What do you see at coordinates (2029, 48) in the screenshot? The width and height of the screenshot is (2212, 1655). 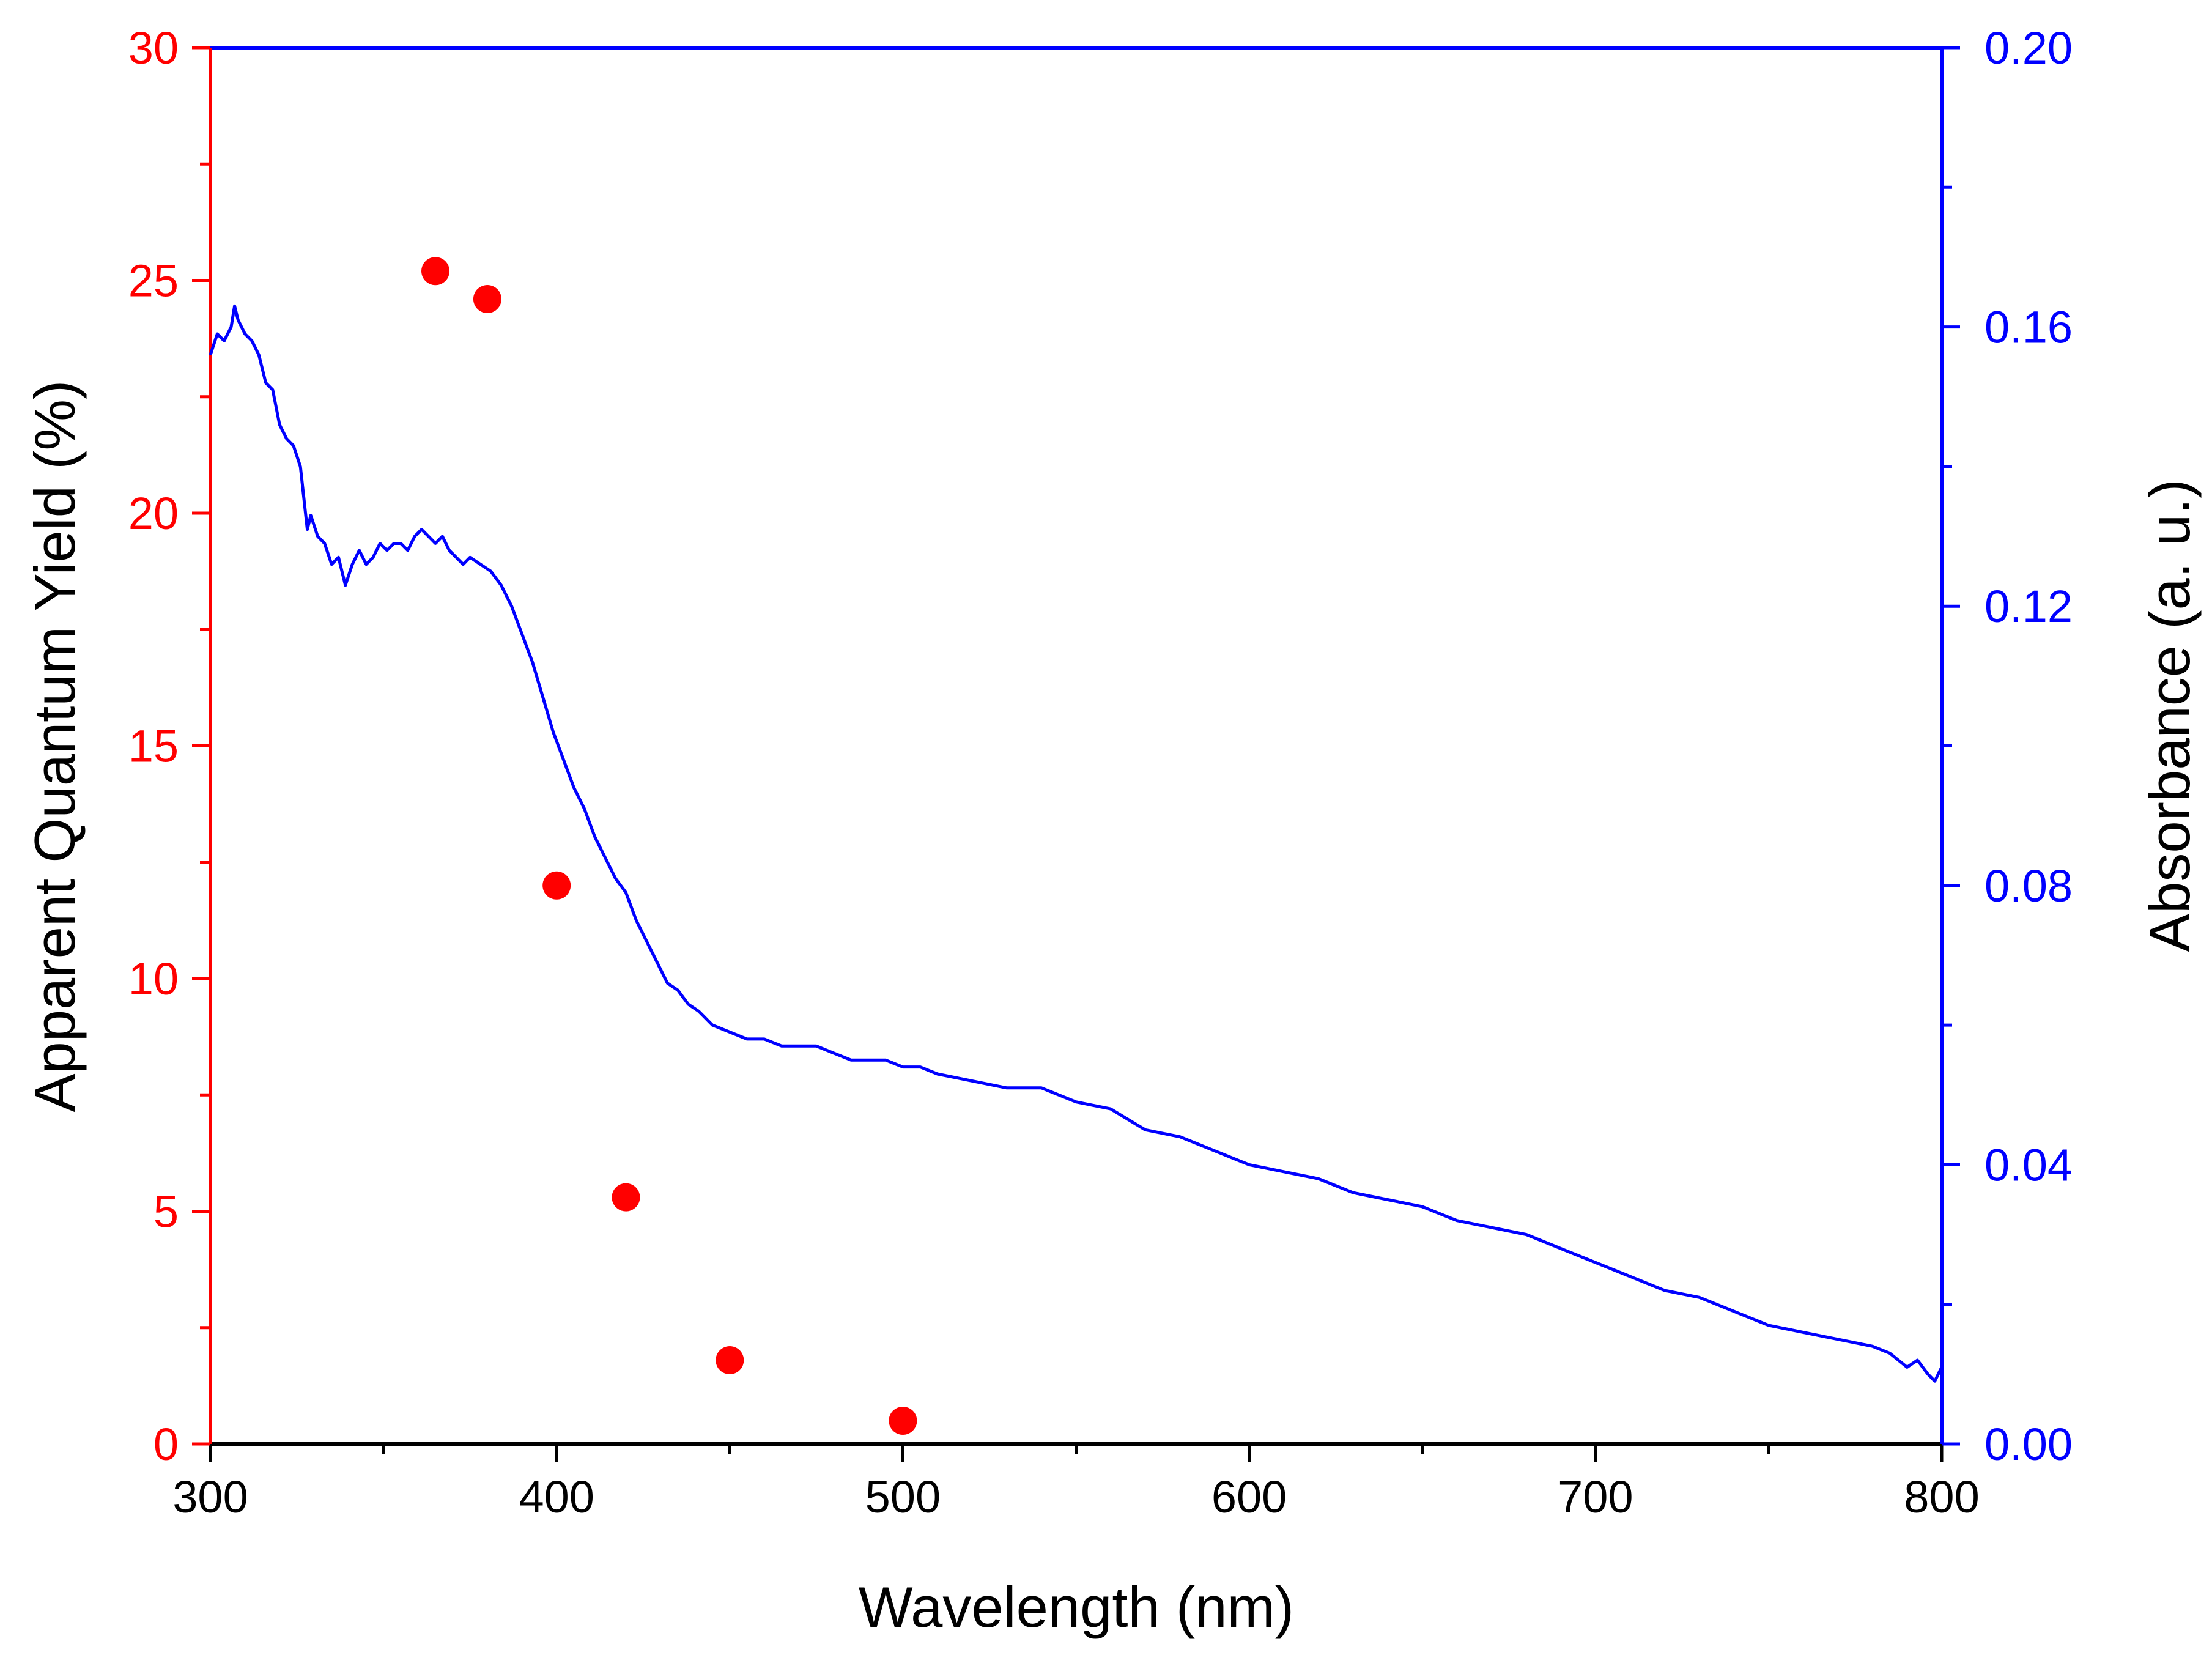 I see `right-y-tick-label: 0.20` at bounding box center [2029, 48].